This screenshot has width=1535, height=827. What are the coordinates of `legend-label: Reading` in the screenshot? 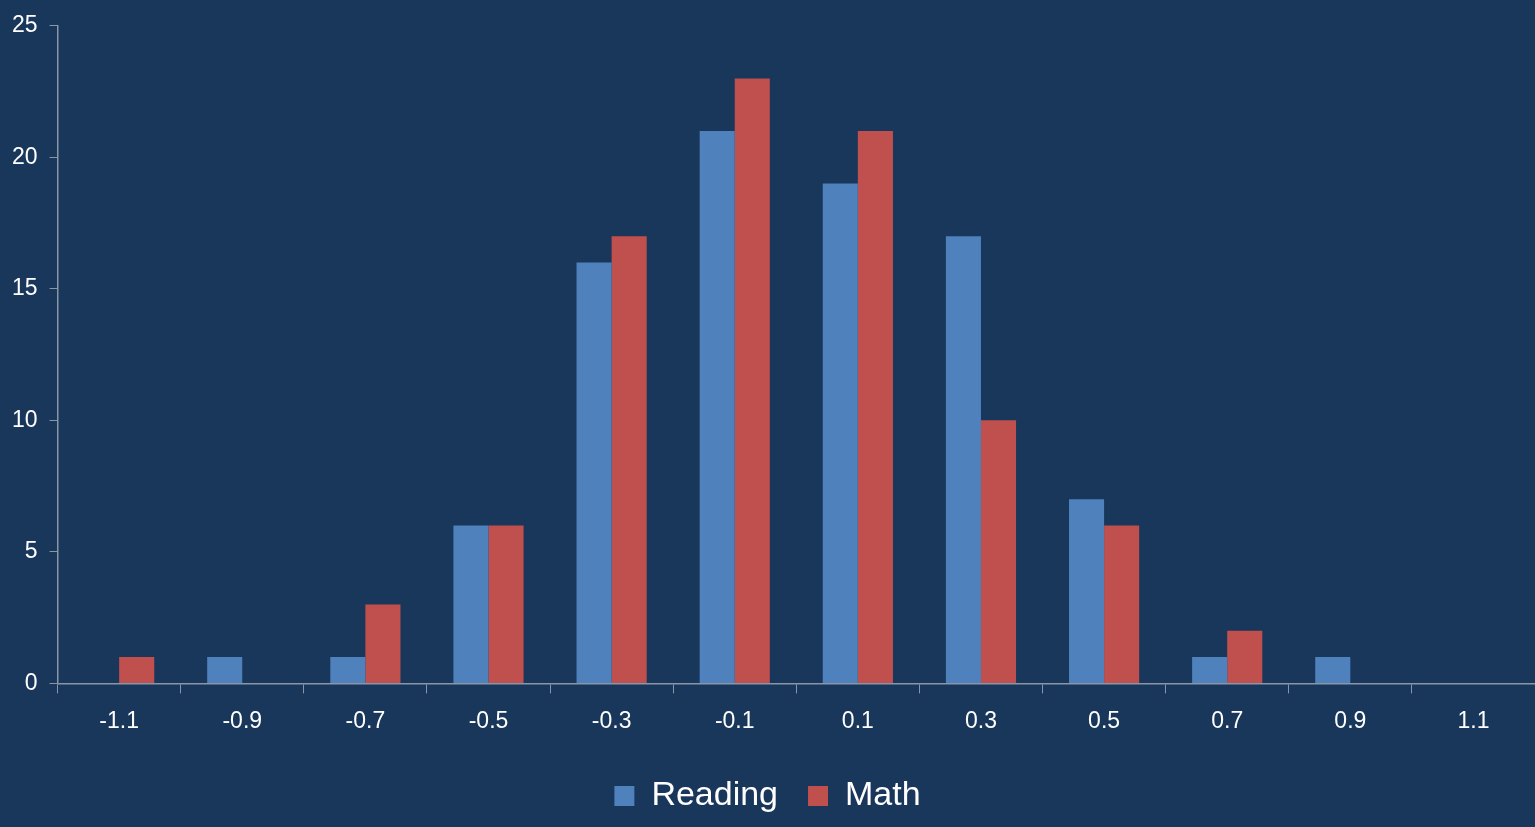 It's located at (715, 793).